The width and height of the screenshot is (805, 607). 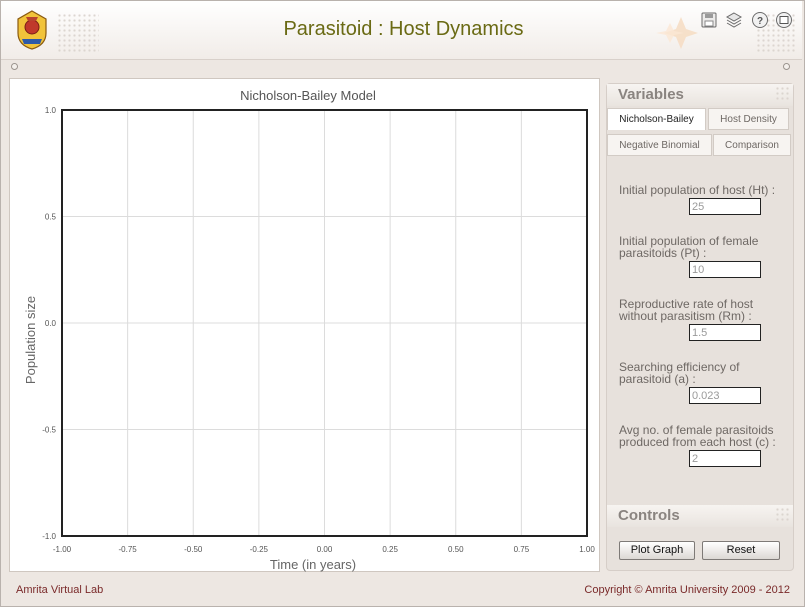 What do you see at coordinates (128, 549) in the screenshot?
I see `x-tick-label: -0.75` at bounding box center [128, 549].